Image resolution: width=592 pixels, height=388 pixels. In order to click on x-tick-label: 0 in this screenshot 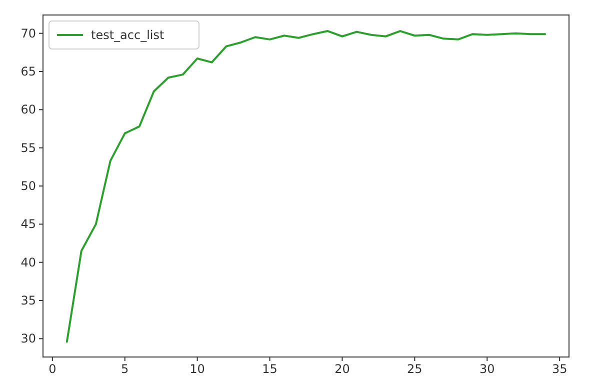, I will do `click(52, 369)`.